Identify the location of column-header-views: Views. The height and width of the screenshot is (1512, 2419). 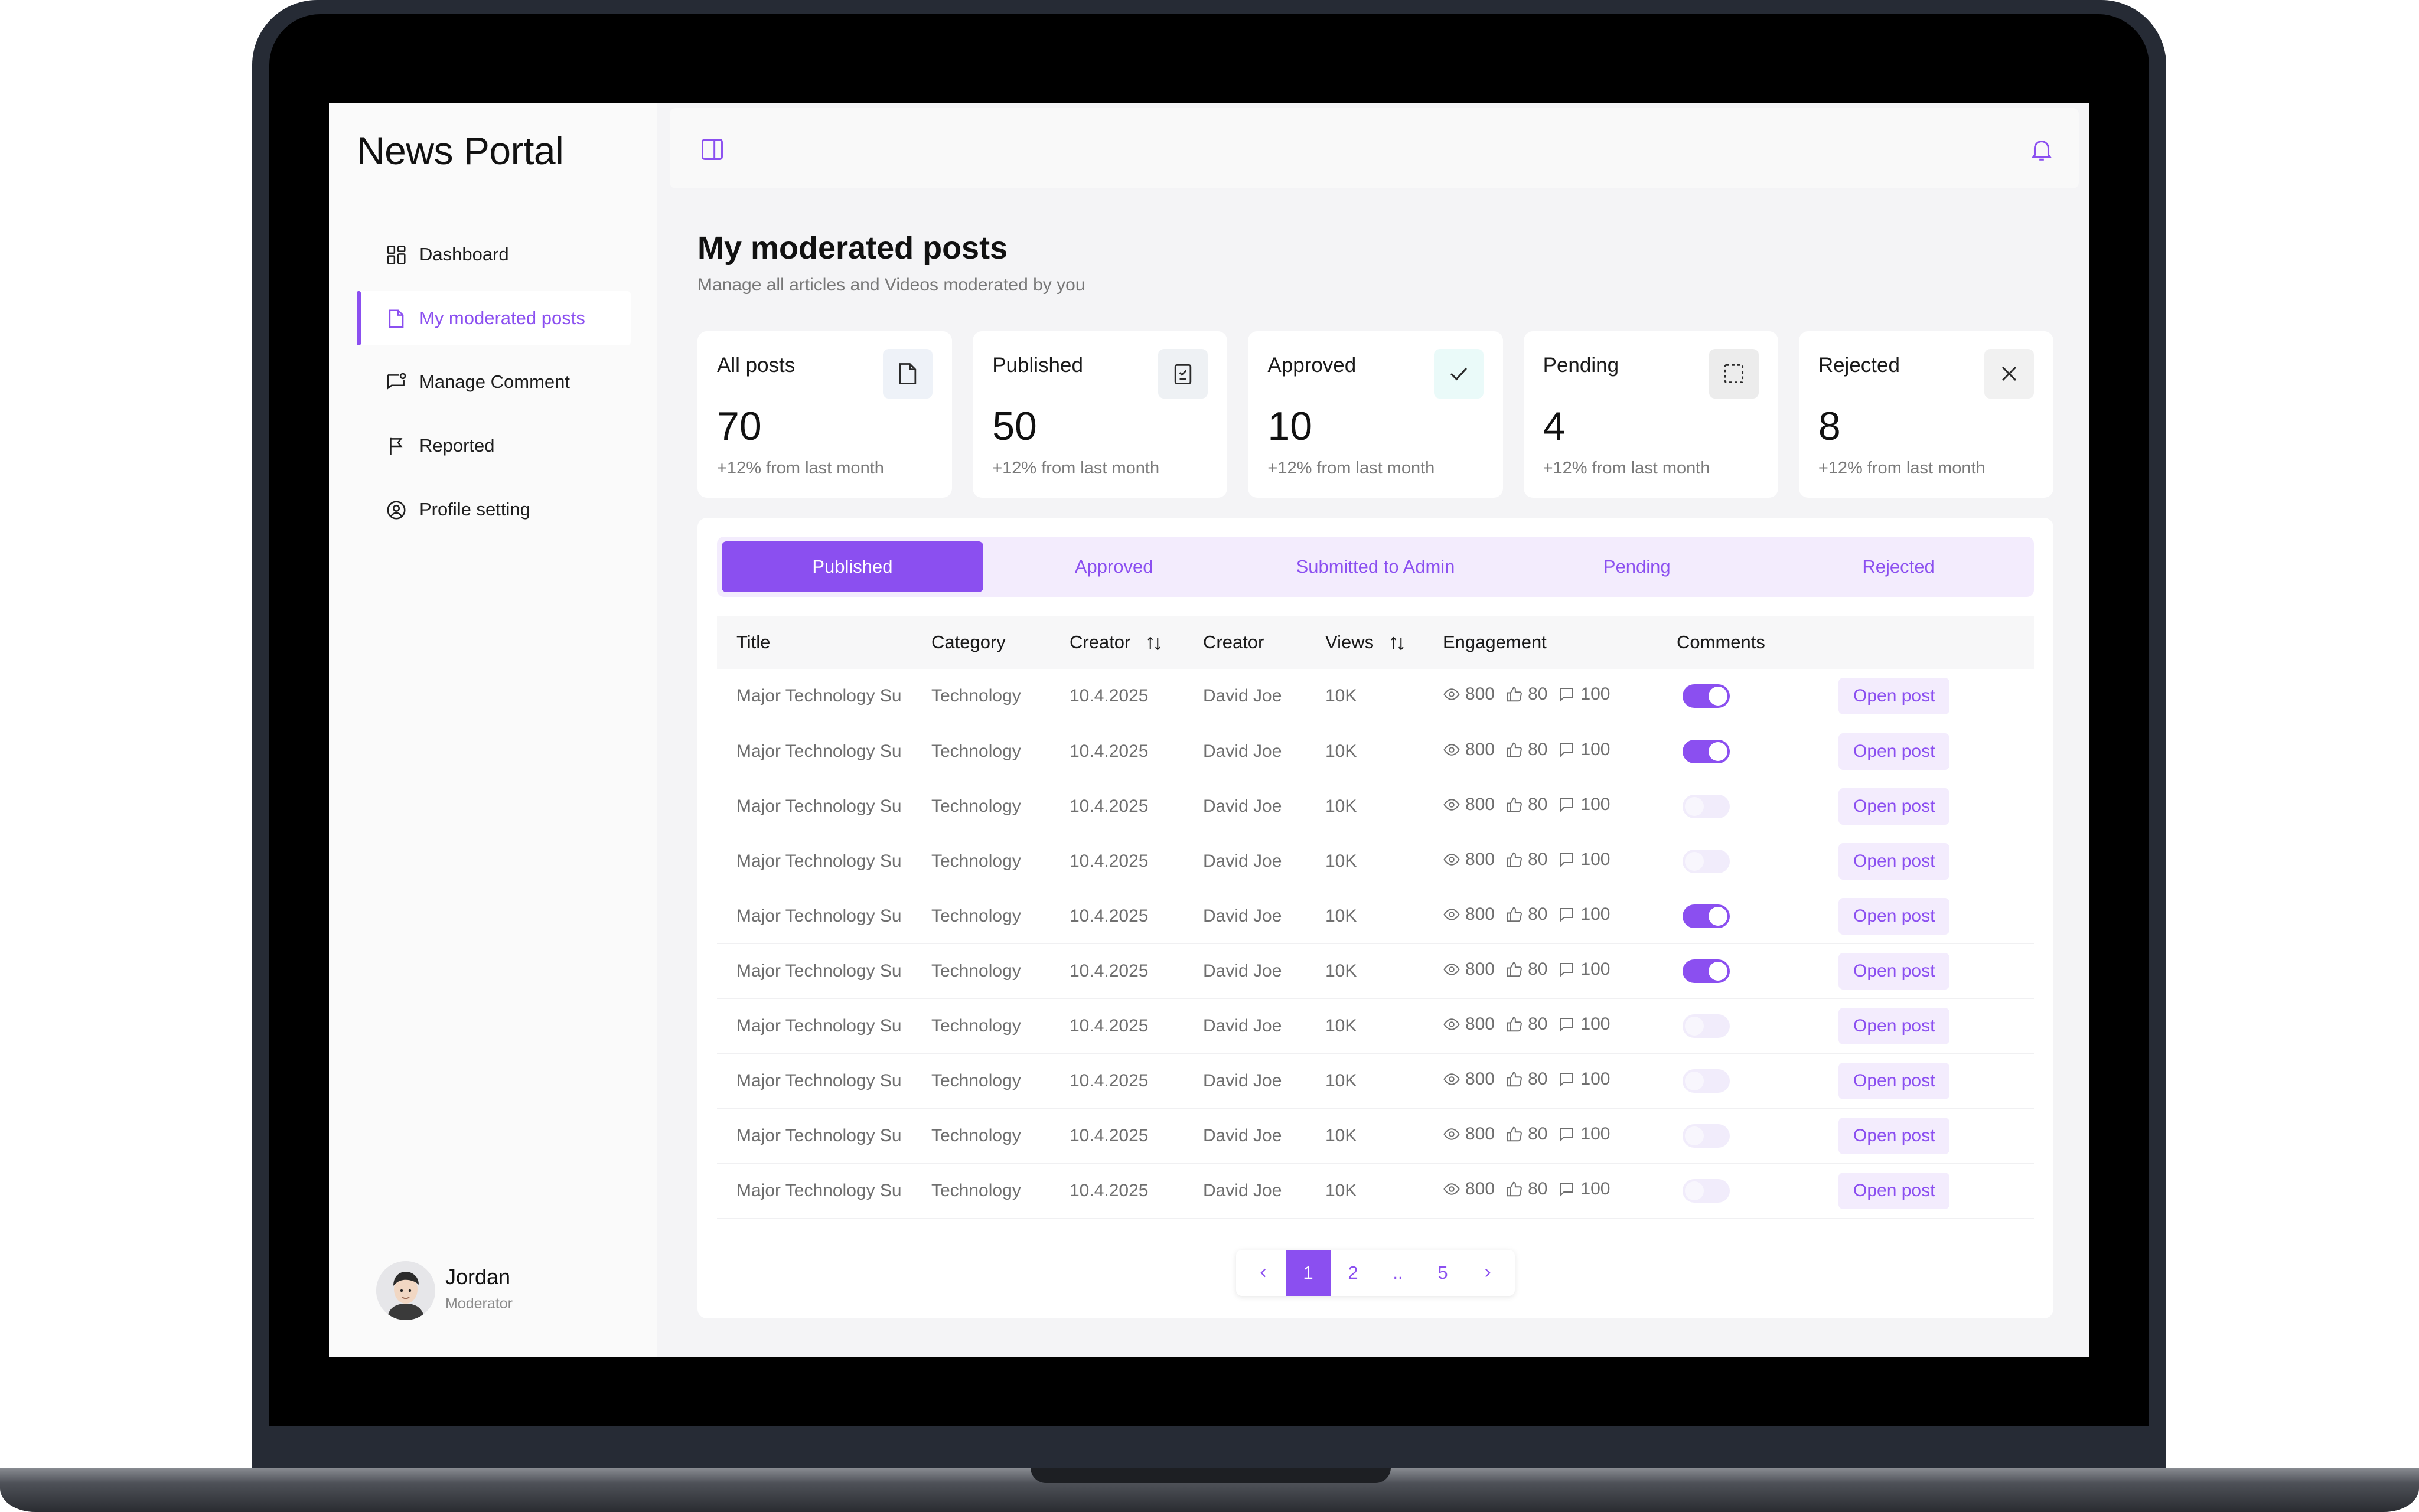
(1364, 643).